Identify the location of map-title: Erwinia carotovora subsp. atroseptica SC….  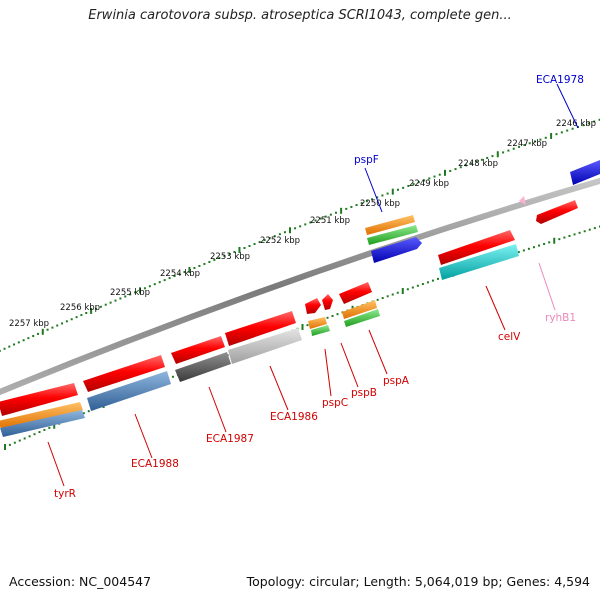
(300, 15).